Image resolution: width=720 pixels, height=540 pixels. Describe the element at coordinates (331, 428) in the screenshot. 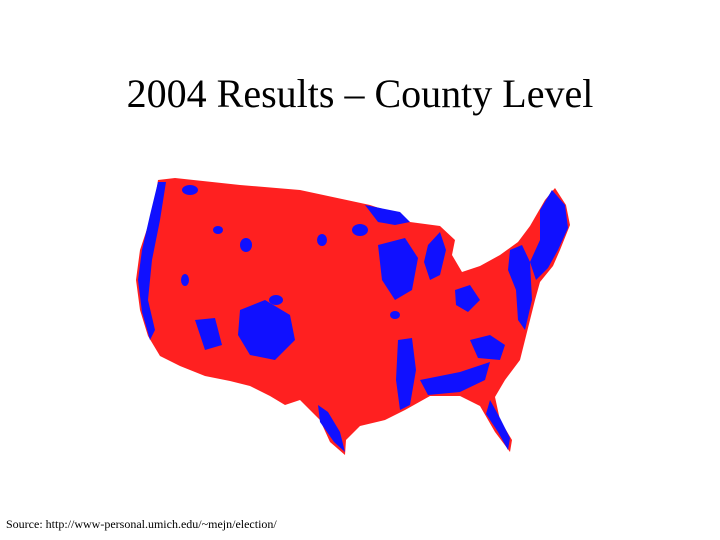

I see `texas-border` at that location.